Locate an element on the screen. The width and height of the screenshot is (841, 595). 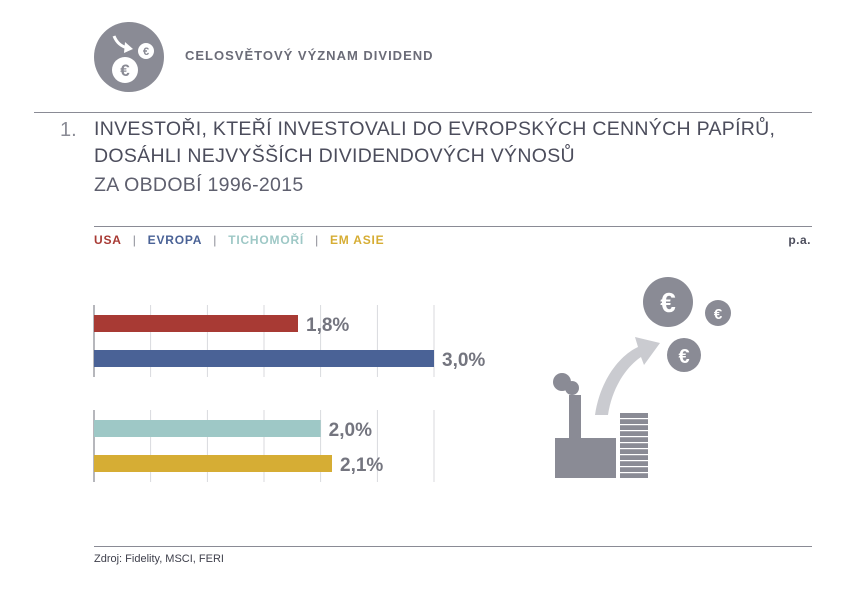
smoke is located at coordinates (572, 388).